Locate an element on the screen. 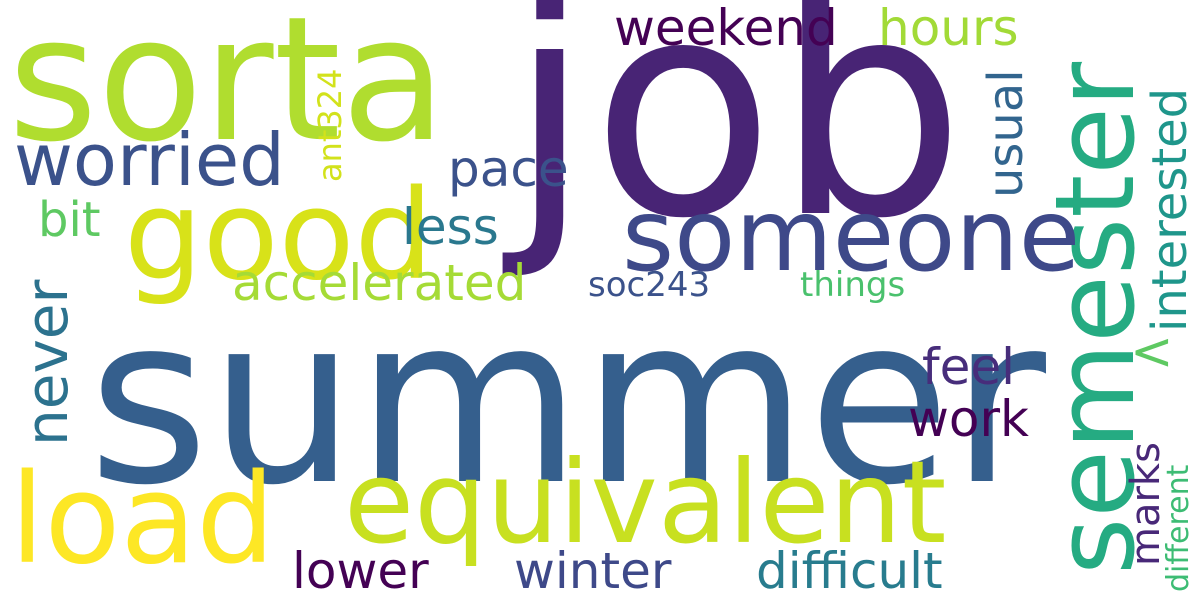 This screenshot has height=600, width=1200. word-usual: usual is located at coordinates (1006, 133).